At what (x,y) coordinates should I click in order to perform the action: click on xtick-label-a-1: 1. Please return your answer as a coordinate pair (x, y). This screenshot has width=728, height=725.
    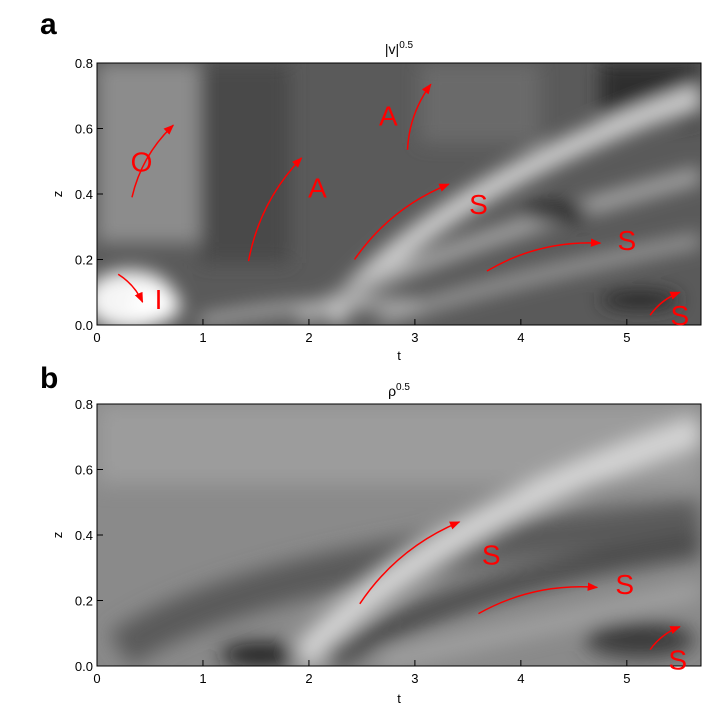
    Looking at the image, I should click on (202, 337).